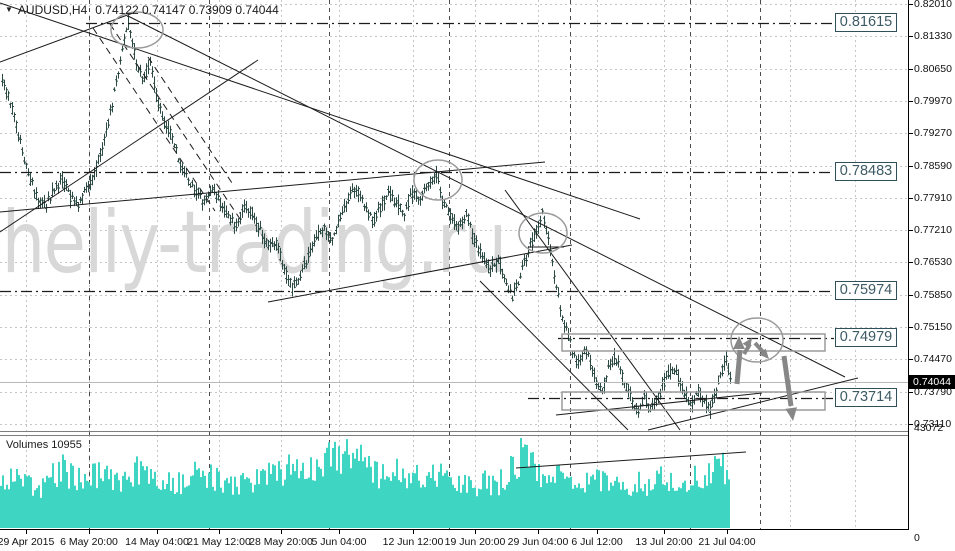 This screenshot has height=551, width=955. Describe the element at coordinates (932, 382) in the screenshot. I see `current-price-tag: 0.74044` at that location.